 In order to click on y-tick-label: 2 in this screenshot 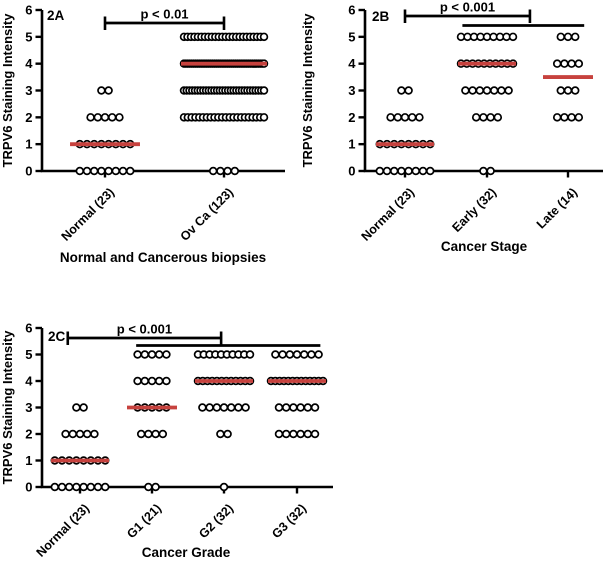, I will do `click(351, 117)`.